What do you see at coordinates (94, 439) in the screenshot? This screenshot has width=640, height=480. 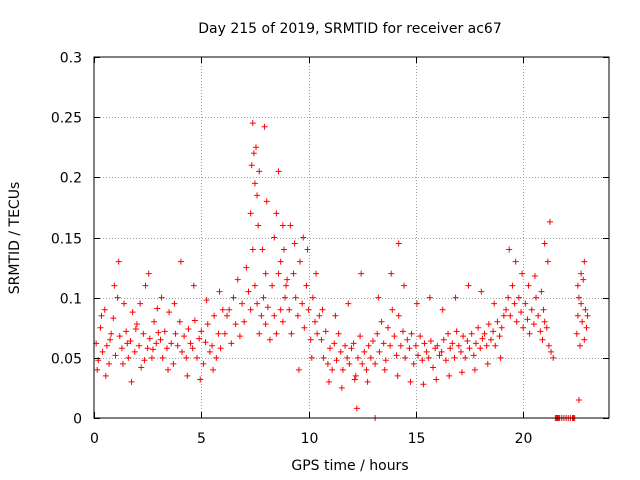 I see `x-tick-label: 0` at bounding box center [94, 439].